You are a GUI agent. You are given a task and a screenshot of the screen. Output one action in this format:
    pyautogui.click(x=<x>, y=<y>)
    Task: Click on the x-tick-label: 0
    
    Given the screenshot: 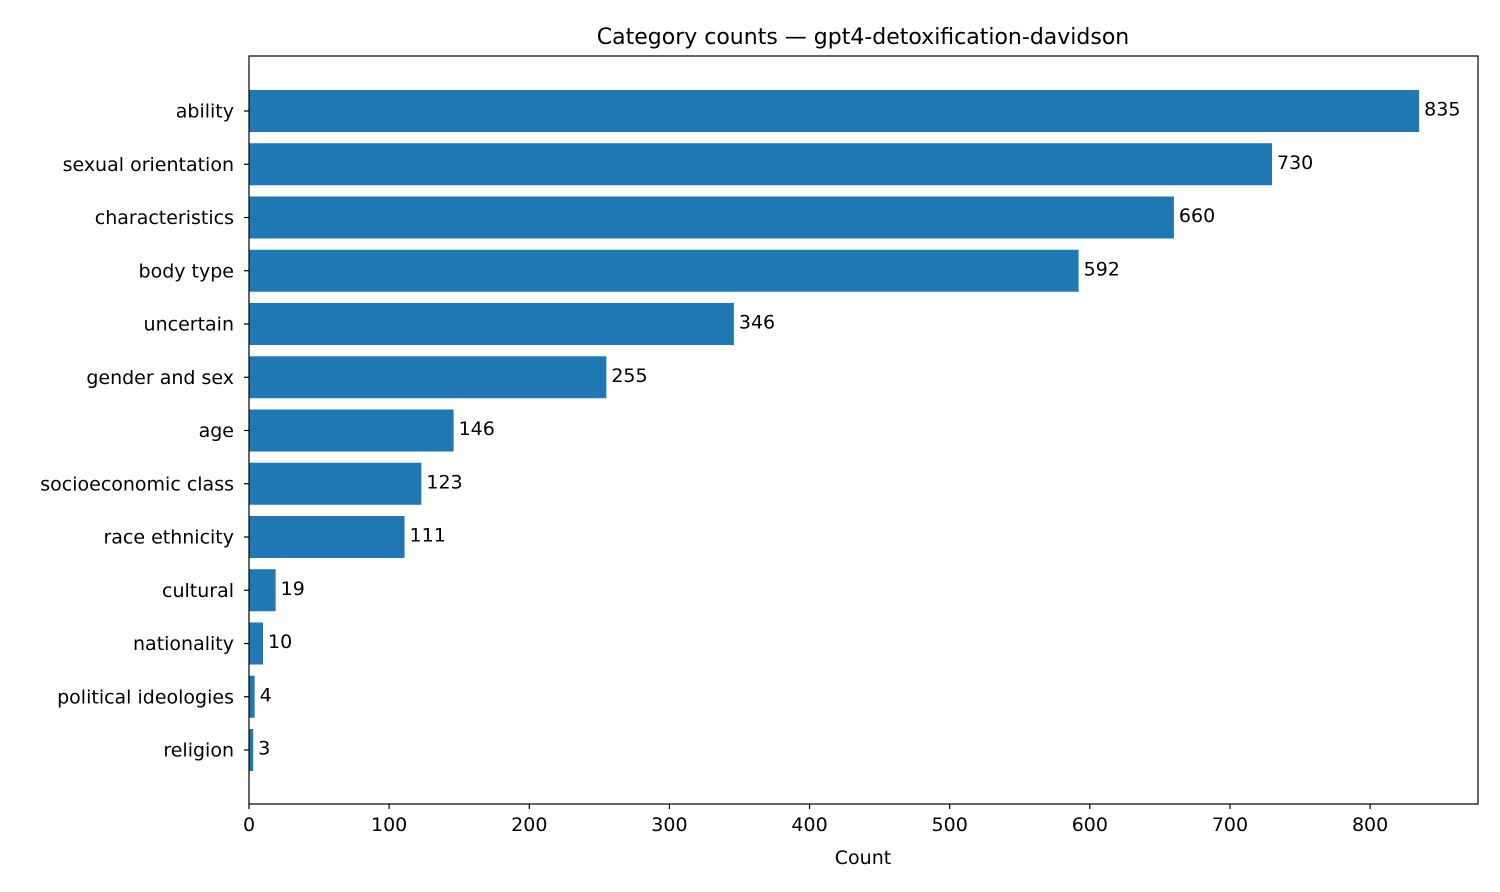 What is the action you would take?
    pyautogui.click(x=249, y=825)
    